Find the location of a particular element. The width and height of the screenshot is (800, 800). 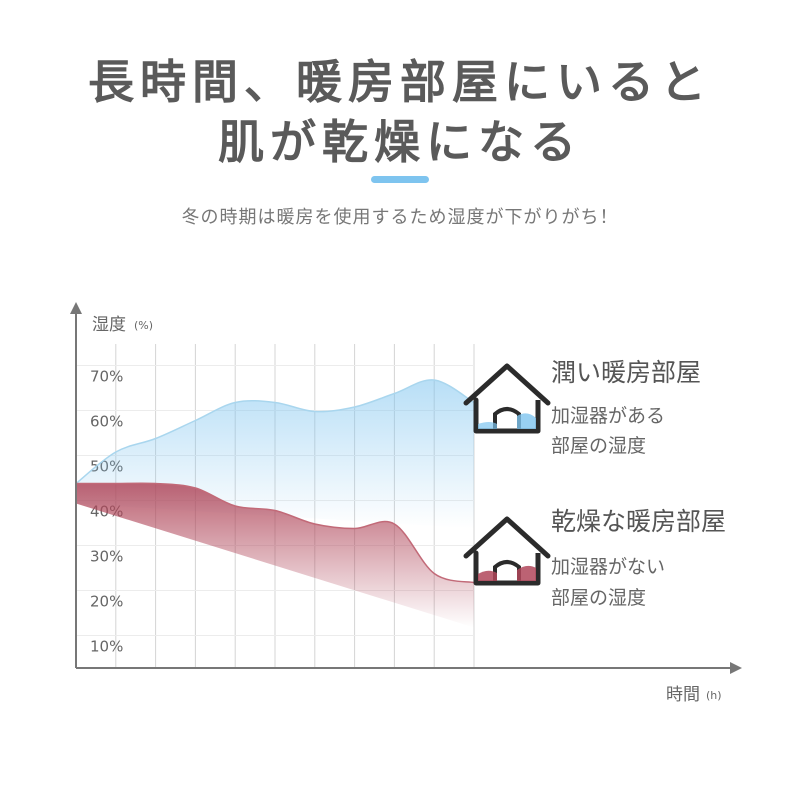

y-tick-label-6: 10% is located at coordinates (106, 647).